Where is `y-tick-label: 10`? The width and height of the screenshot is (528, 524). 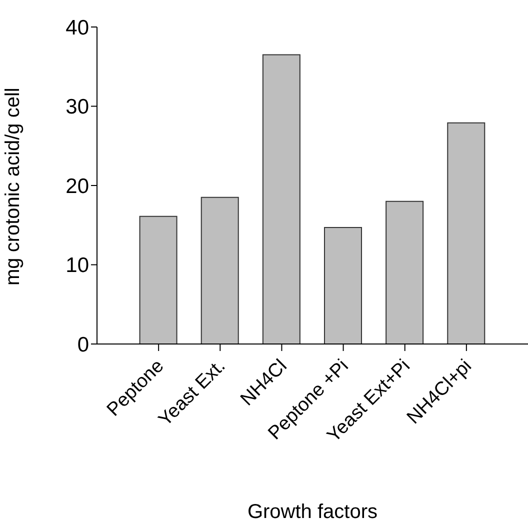 y-tick-label: 10 is located at coordinates (77, 266).